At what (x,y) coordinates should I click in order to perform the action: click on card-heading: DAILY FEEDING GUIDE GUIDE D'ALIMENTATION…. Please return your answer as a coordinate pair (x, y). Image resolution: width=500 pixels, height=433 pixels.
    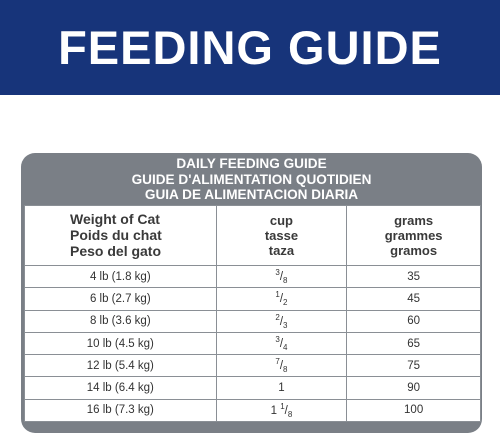
    Looking at the image, I should click on (251, 179).